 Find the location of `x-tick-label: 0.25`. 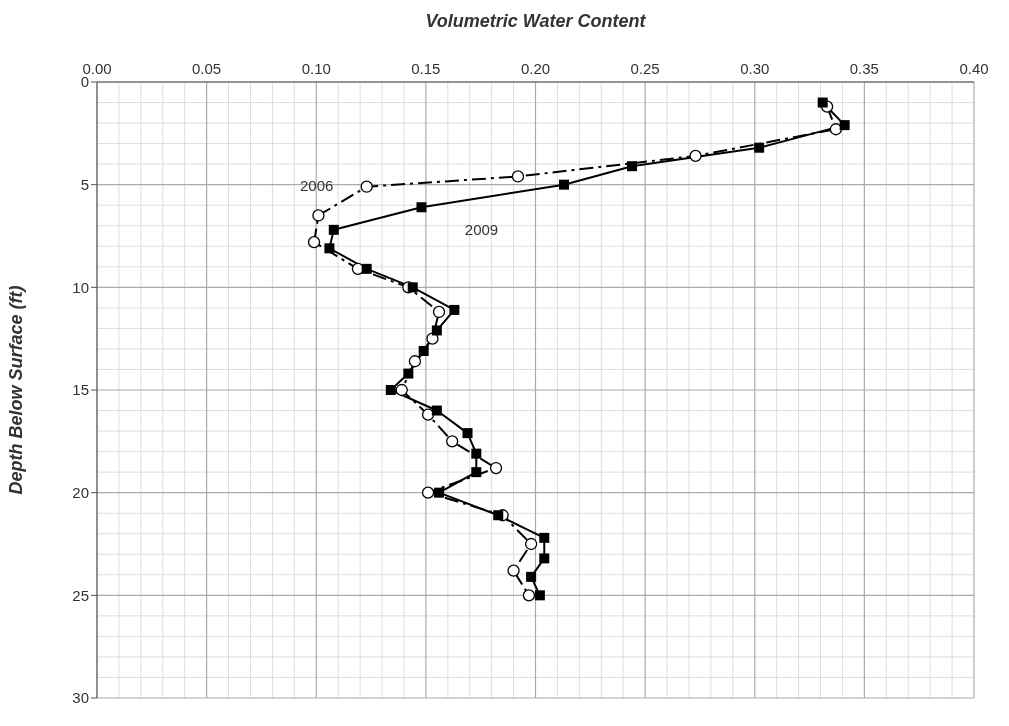

x-tick-label: 0.25 is located at coordinates (645, 68).